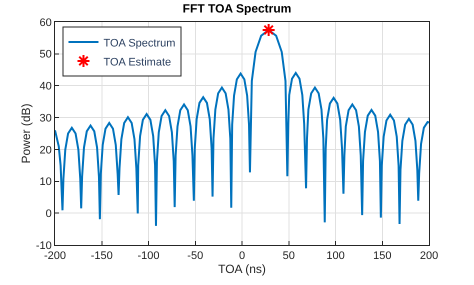 Image resolution: width=474 pixels, height=285 pixels. I want to click on y-tick-label: 60, so click(46, 22).